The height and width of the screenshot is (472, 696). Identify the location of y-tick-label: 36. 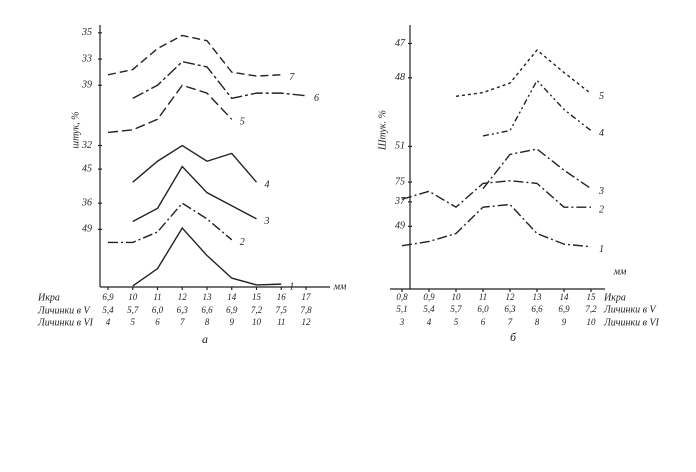
(86, 202).